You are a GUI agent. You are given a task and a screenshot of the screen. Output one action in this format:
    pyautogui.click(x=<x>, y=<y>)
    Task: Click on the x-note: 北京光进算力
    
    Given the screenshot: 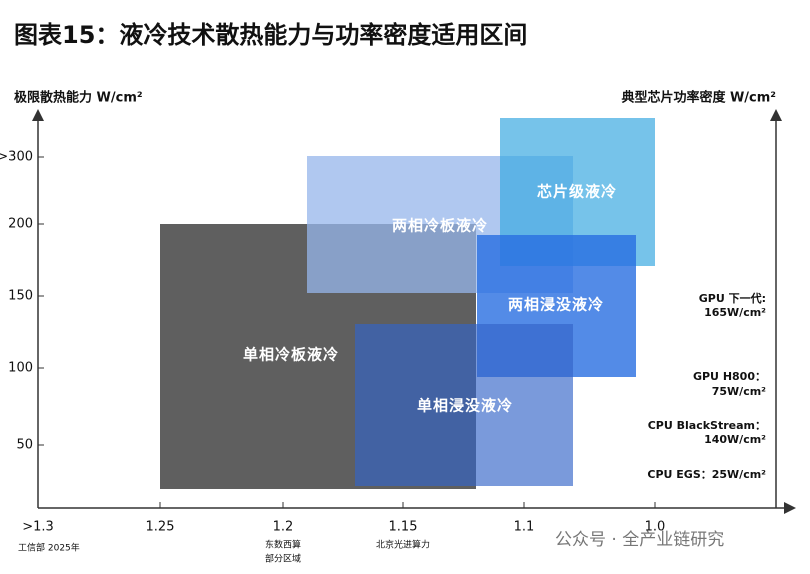 What is the action you would take?
    pyautogui.click(x=403, y=545)
    